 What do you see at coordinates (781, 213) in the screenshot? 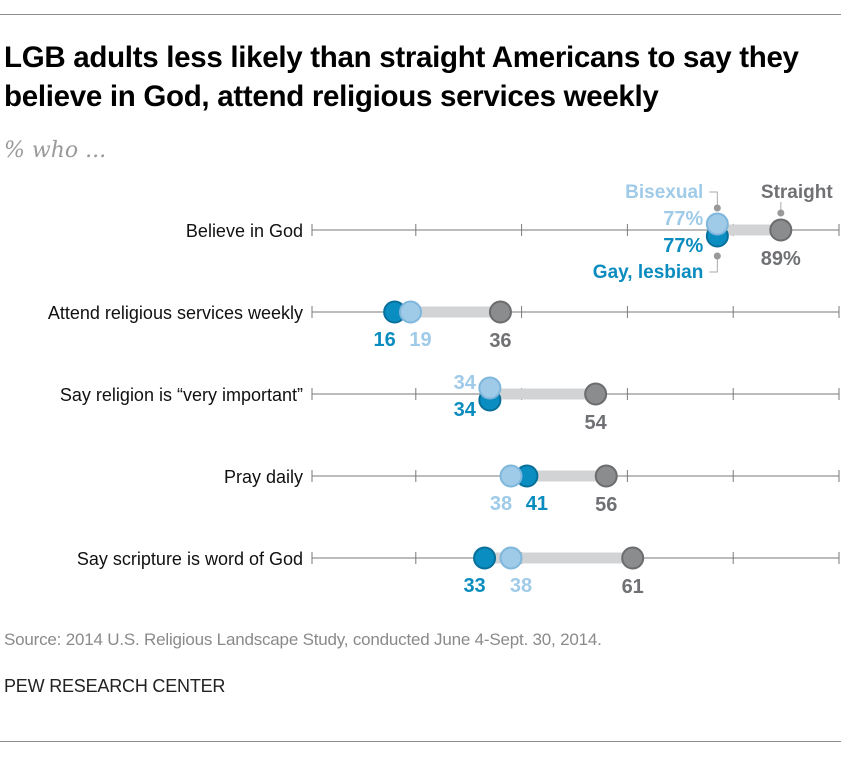
I see `leader-dot-straight` at bounding box center [781, 213].